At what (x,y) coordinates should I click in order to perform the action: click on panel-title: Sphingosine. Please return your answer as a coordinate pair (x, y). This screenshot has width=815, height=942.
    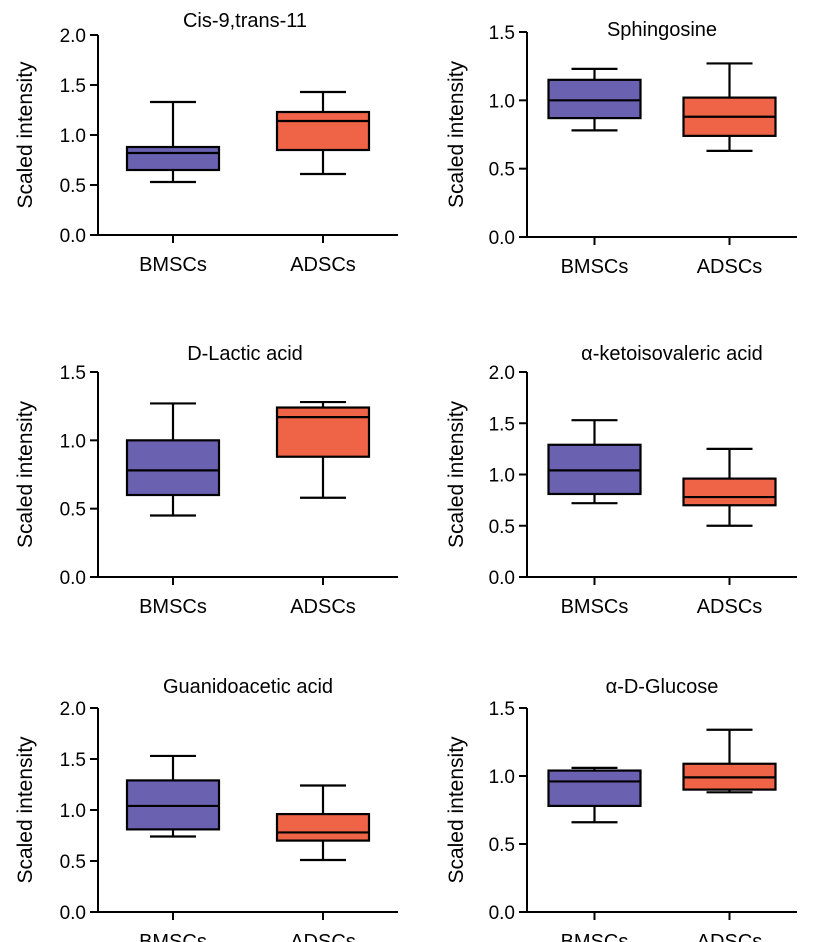
    Looking at the image, I should click on (662, 30).